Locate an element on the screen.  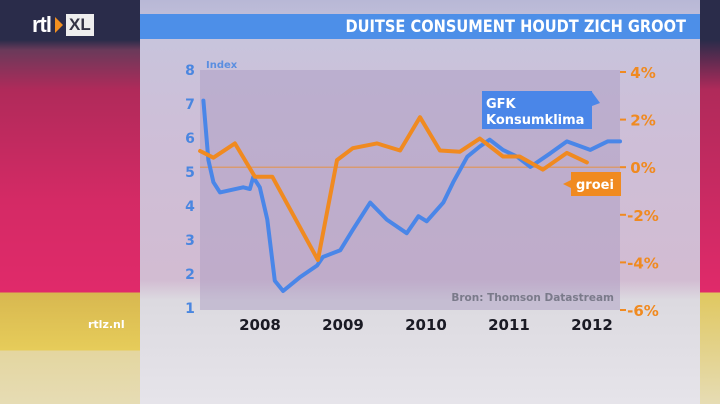
y-right-tick: -2% is located at coordinates (643, 216).